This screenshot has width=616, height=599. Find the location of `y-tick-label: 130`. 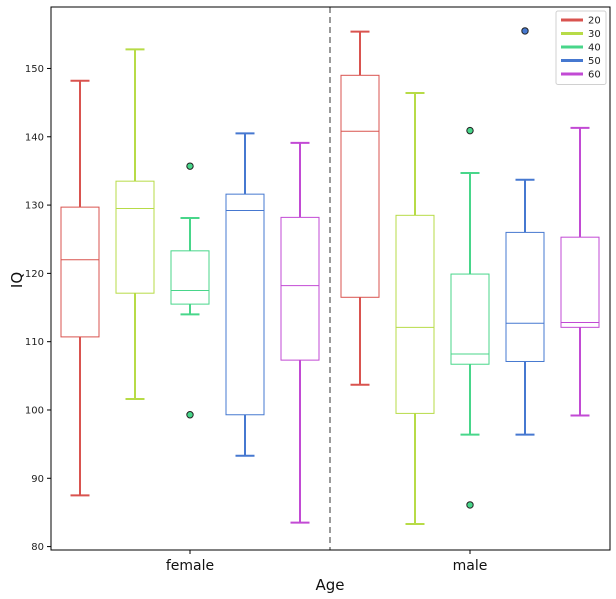

y-tick-label: 130 is located at coordinates (34, 206).